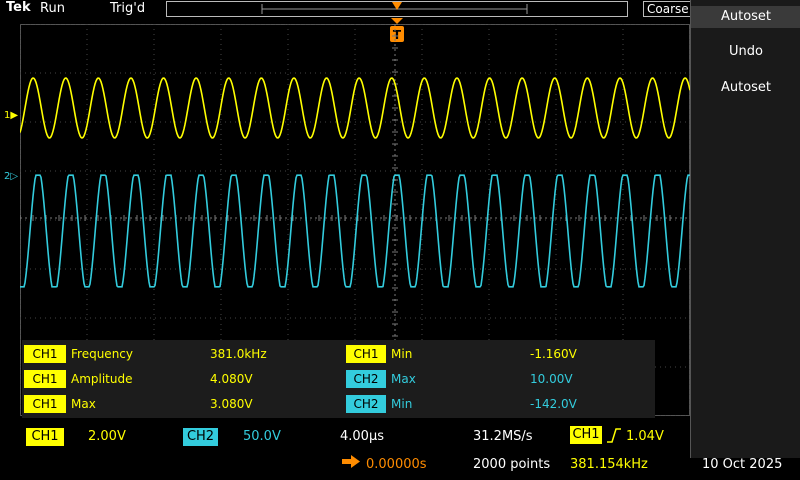 The width and height of the screenshot is (800, 480). Describe the element at coordinates (614, 435) in the screenshot. I see `rising-edge-icon` at that location.